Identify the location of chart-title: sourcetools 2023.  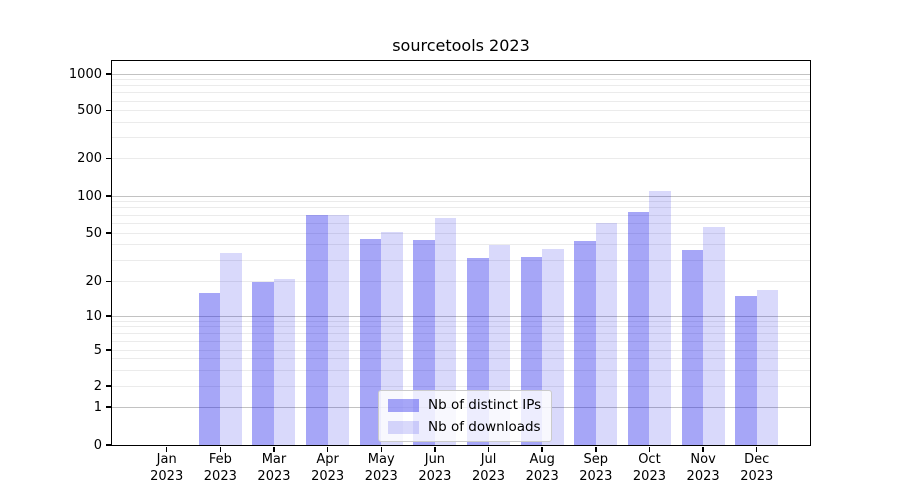
(461, 45).